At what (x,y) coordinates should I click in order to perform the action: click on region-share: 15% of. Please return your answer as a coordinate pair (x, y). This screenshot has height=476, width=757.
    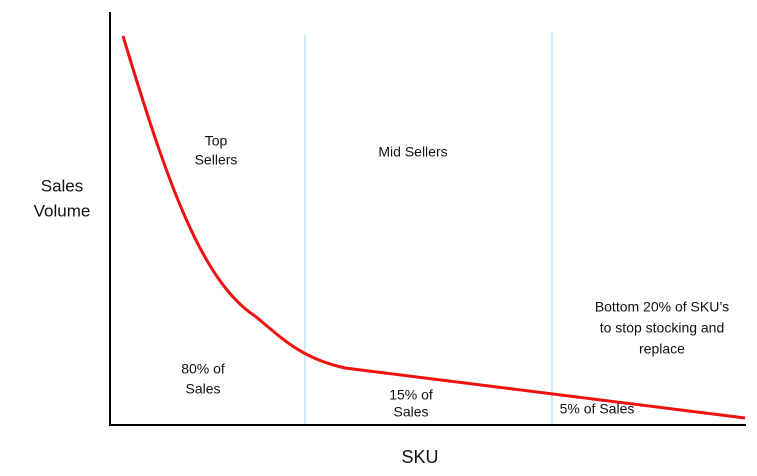
    Looking at the image, I should click on (411, 395).